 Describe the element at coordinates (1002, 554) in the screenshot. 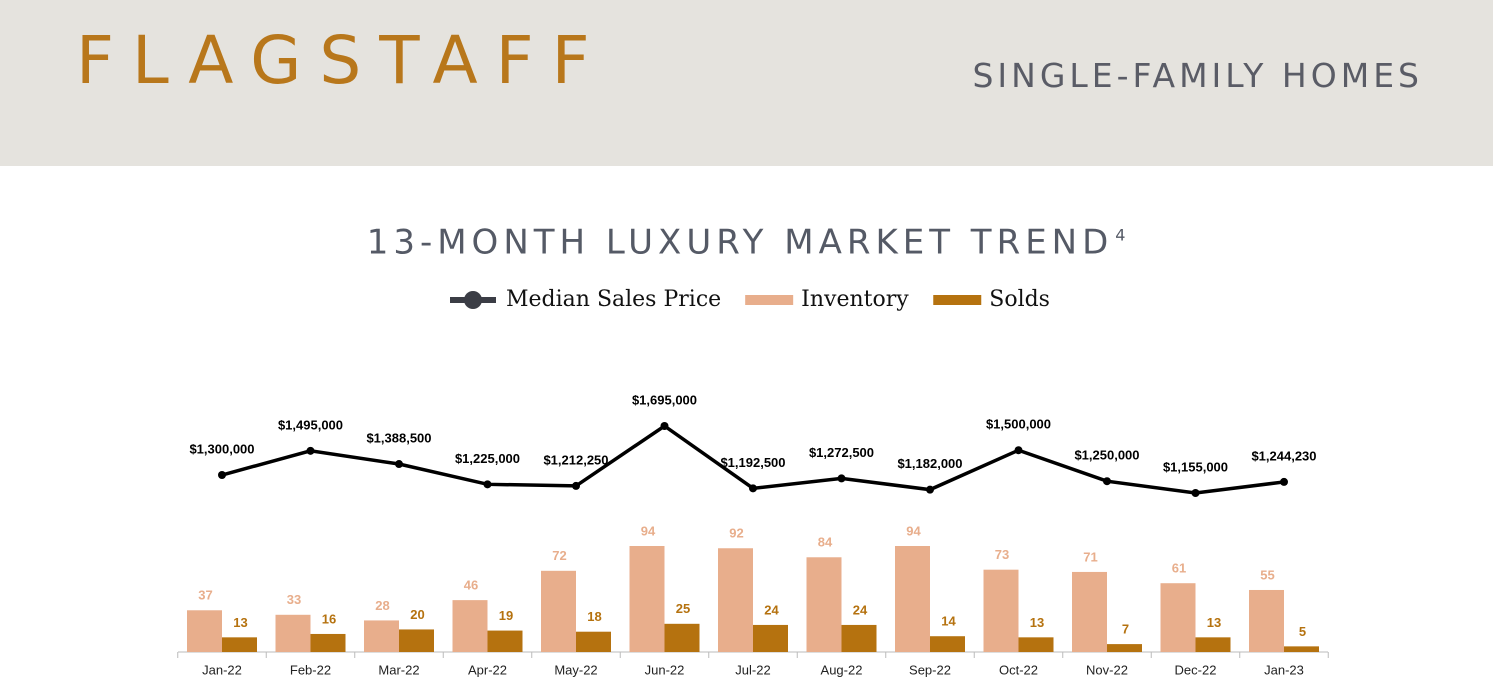

I see `value-label: 73` at that location.